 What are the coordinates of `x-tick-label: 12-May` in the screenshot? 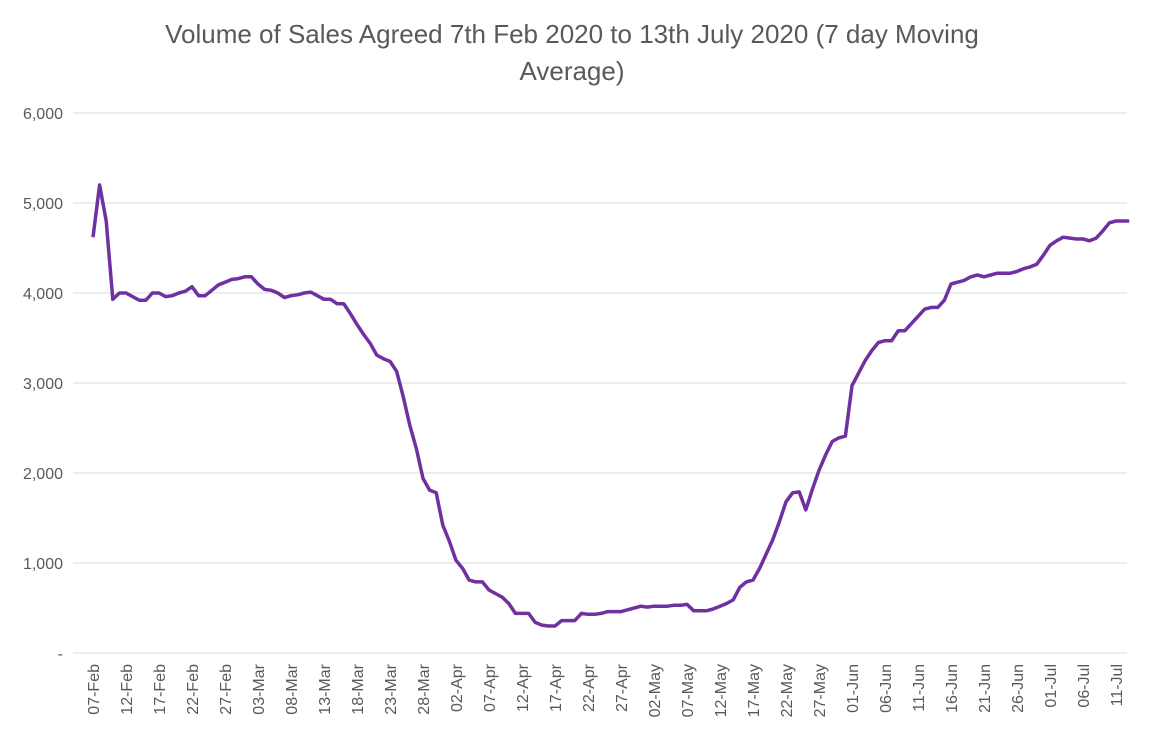 It's located at (721, 690).